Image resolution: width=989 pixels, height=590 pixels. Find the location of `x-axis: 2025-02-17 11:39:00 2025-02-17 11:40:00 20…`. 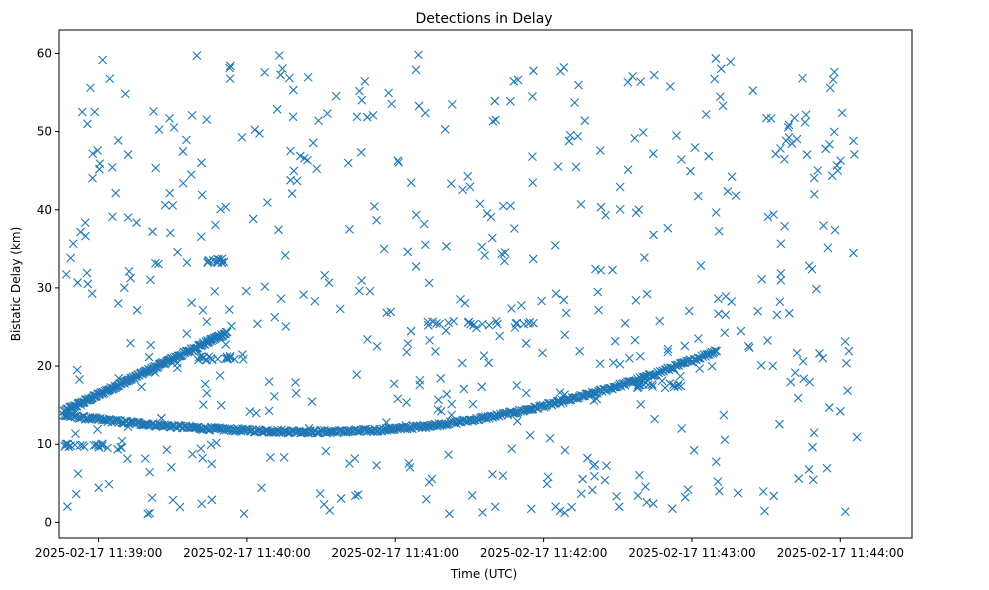

x-axis: 2025-02-17 11:39:00 2025-02-17 11:40:00 20… is located at coordinates (469, 549).